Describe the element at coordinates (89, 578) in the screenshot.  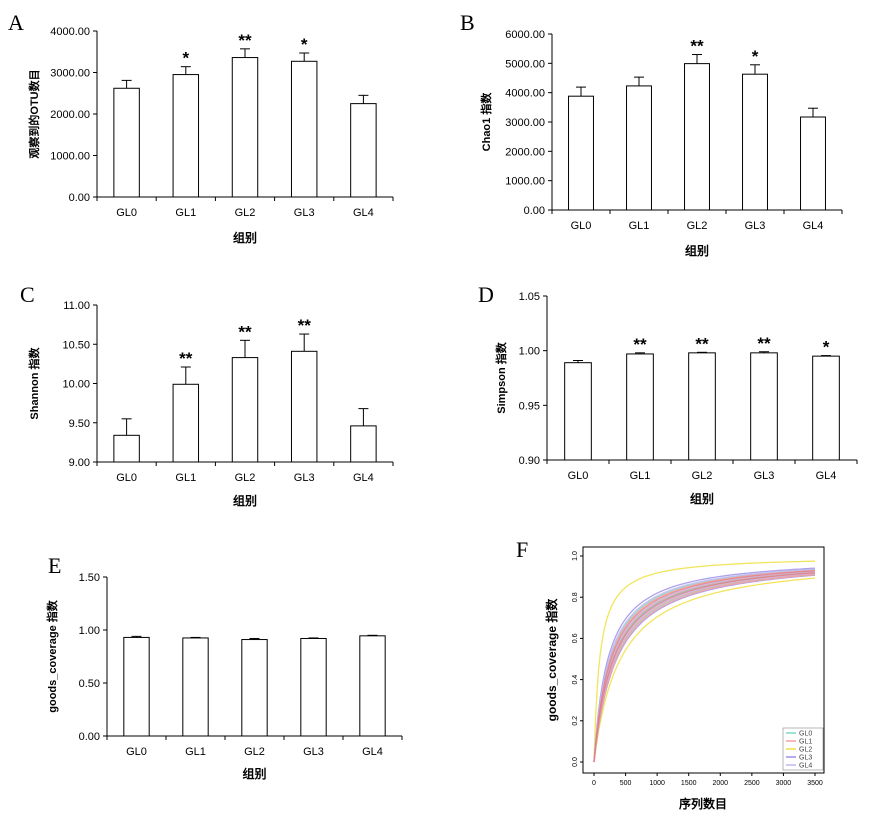
I see `y-tick-label: 1.50` at that location.